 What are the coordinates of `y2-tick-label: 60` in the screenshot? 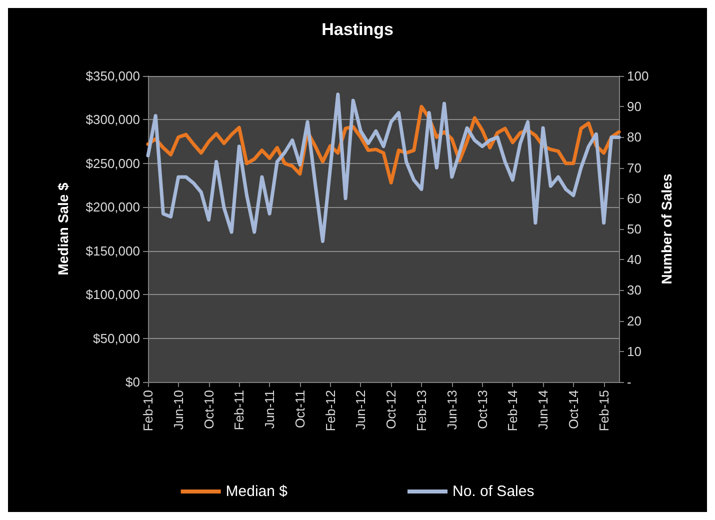 It's located at (634, 198).